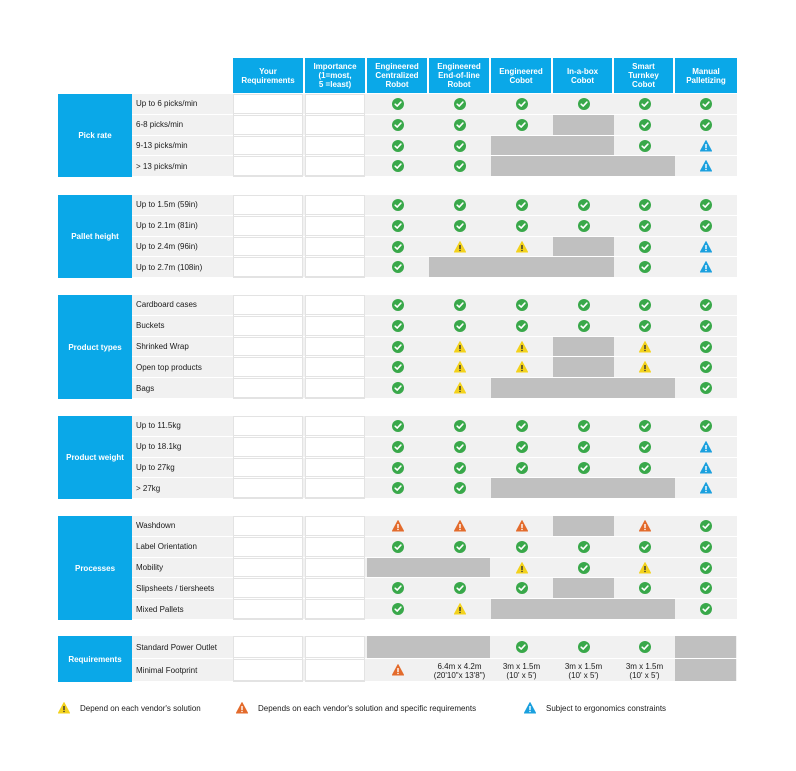 This screenshot has width=796, height=771. What do you see at coordinates (156, 526) in the screenshot?
I see `row-label: Washdown` at bounding box center [156, 526].